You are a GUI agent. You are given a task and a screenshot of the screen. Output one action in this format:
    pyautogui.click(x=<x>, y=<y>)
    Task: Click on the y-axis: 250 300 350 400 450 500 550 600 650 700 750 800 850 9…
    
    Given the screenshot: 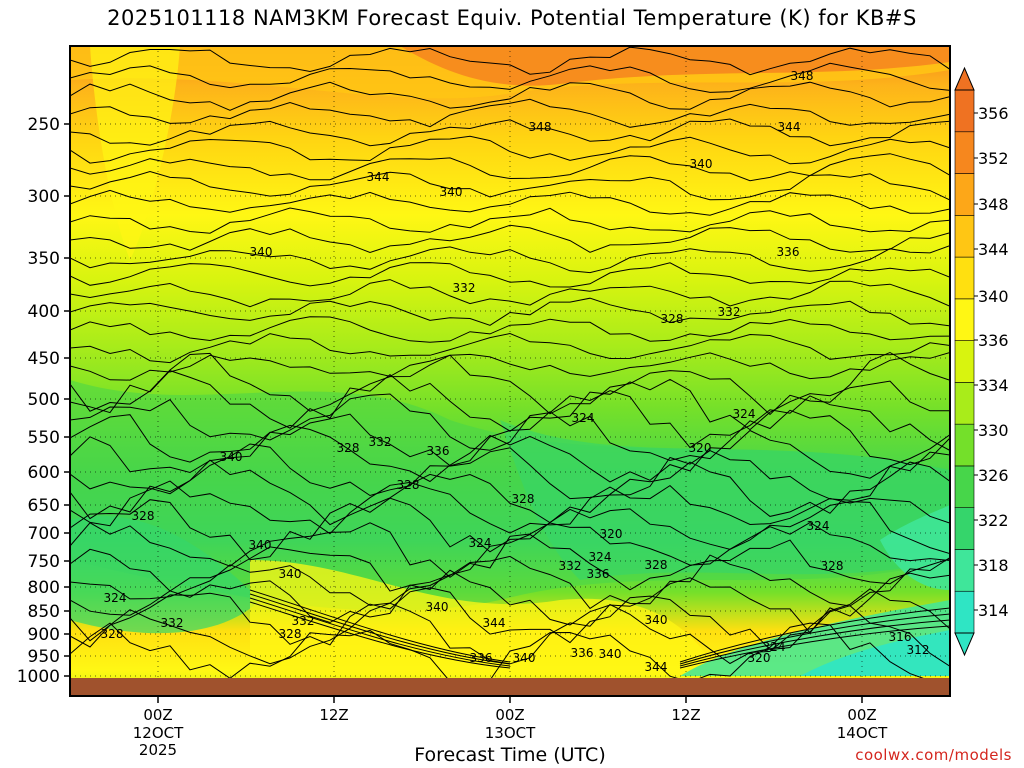 What is the action you would take?
    pyautogui.click(x=43, y=401)
    